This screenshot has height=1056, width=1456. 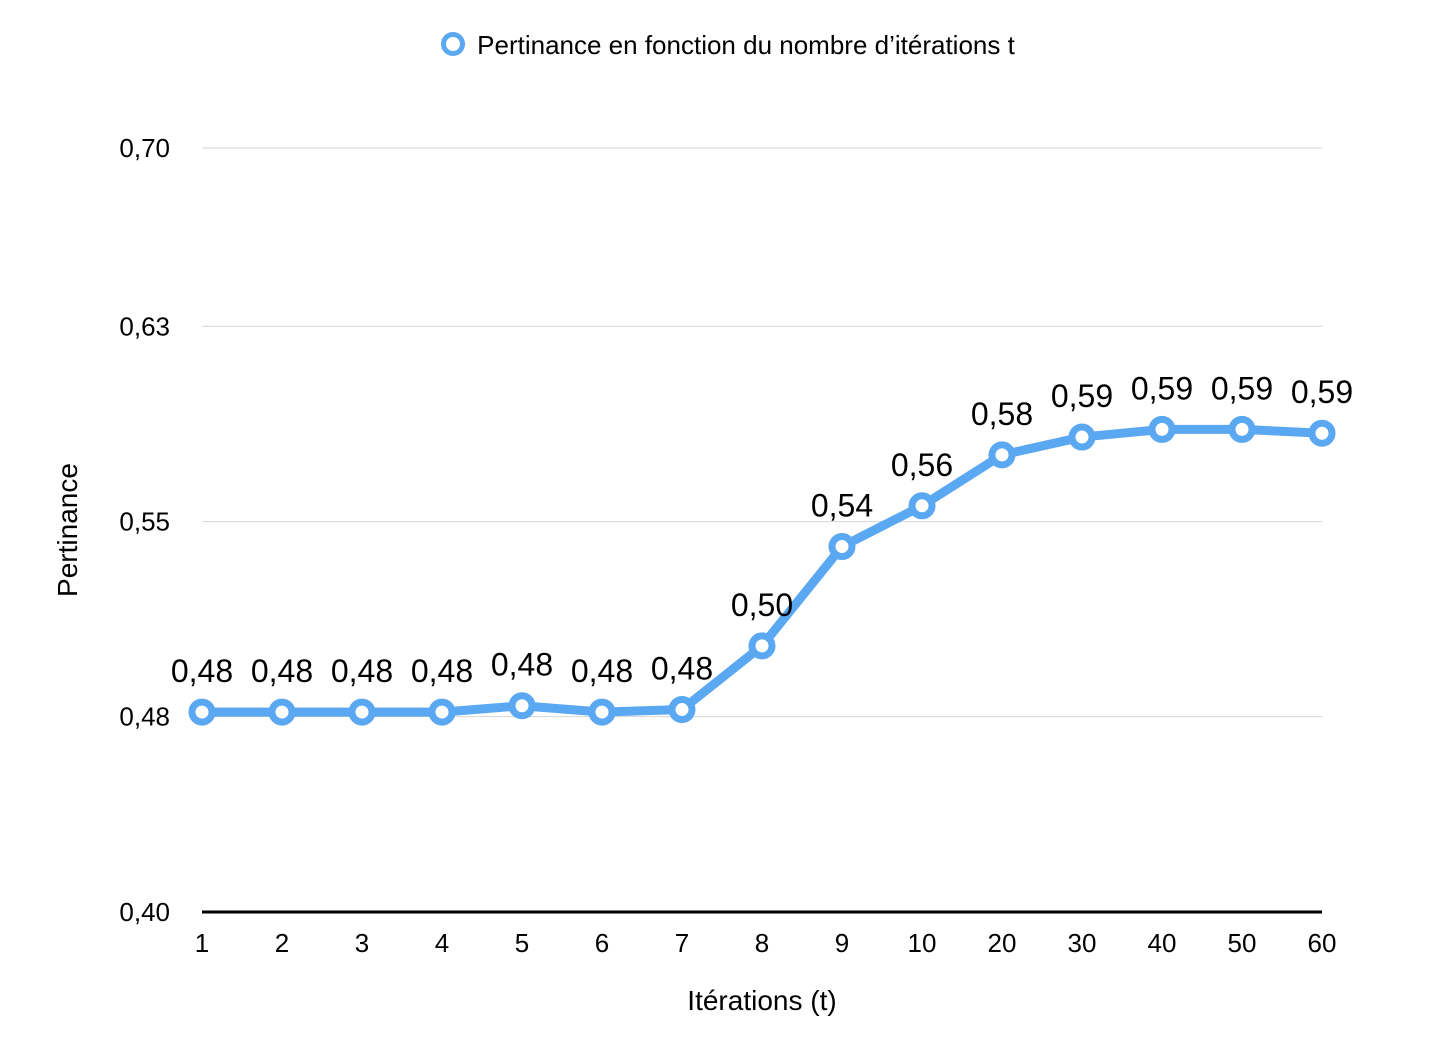 I want to click on y-tick-labels: 0,40 0,48 0,55 0,63 0,70, so click(x=144, y=530).